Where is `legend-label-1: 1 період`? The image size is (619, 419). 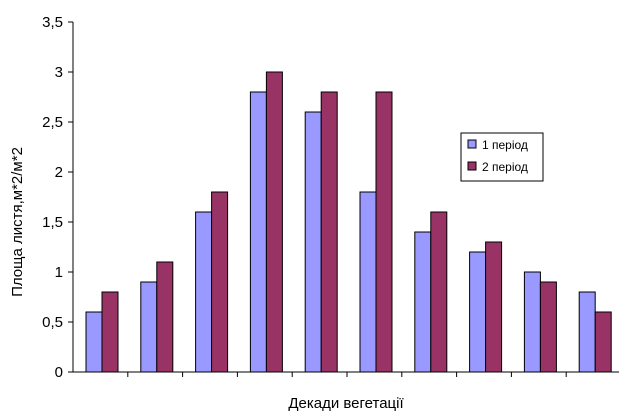
legend-label-1: 1 період is located at coordinates (505, 145).